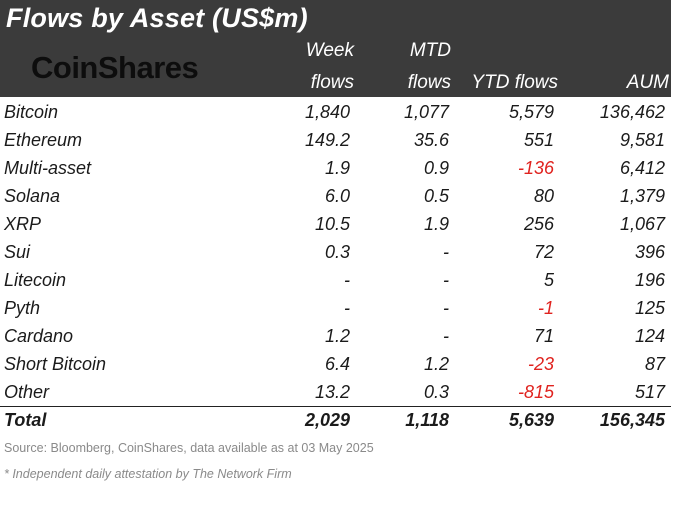  What do you see at coordinates (649, 392) in the screenshot?
I see `aum-cell: 517` at bounding box center [649, 392].